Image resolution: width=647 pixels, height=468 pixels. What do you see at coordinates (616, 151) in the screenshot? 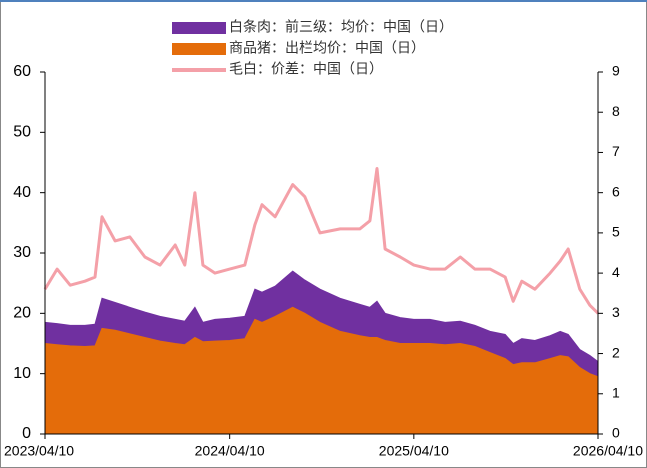
I see `y2-tick-label: 7` at bounding box center [616, 151].